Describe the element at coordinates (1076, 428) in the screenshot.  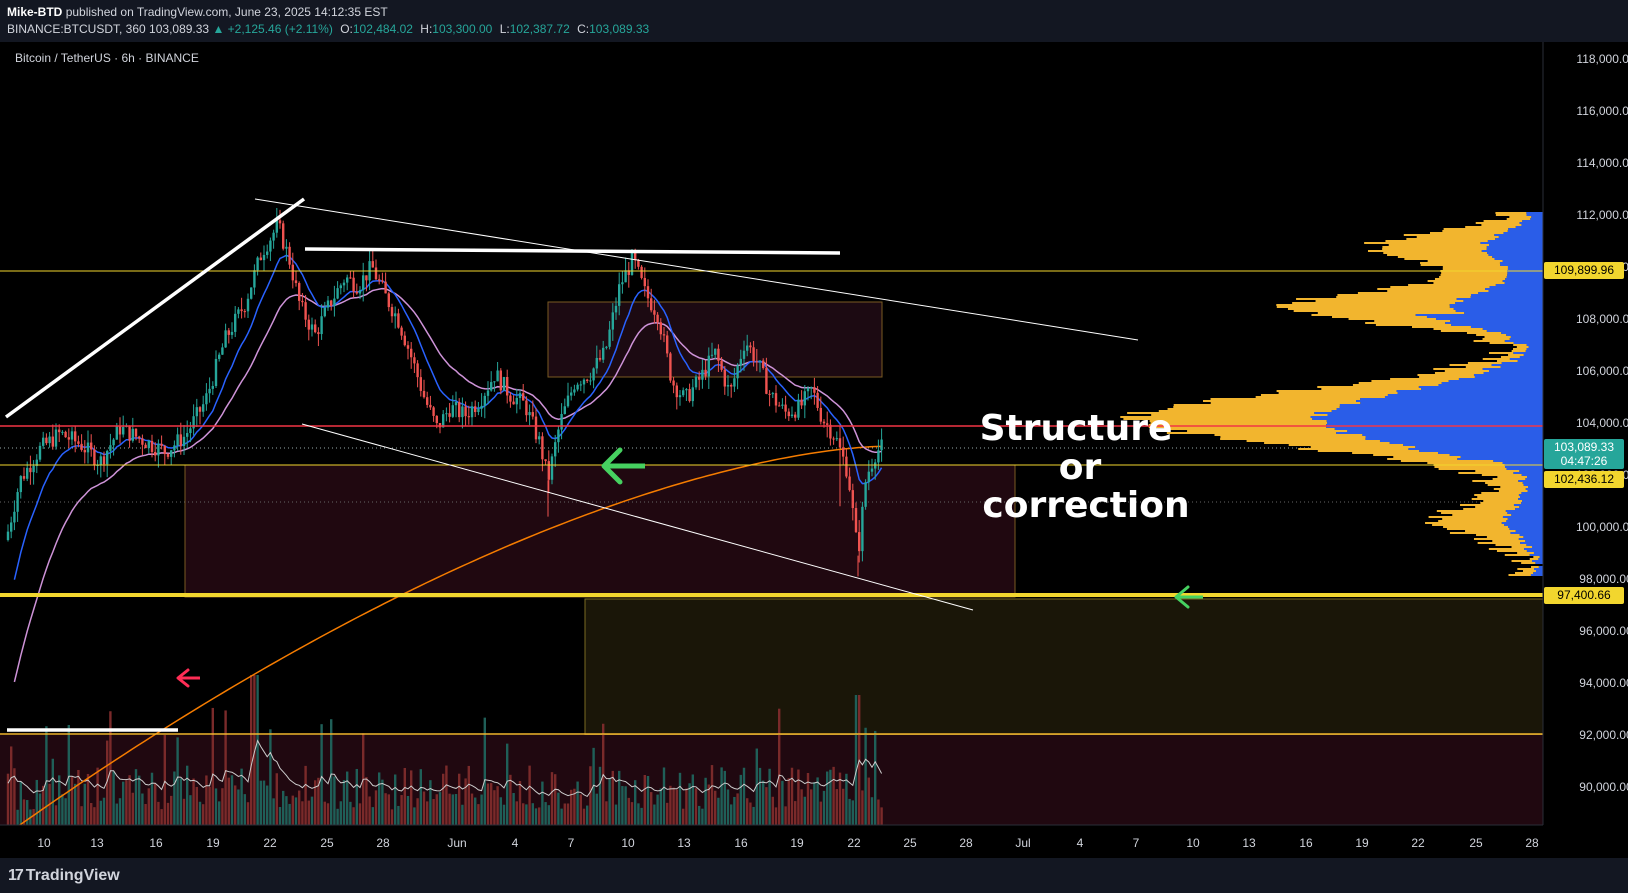
I see `annotation-line-1: Structure` at that location.